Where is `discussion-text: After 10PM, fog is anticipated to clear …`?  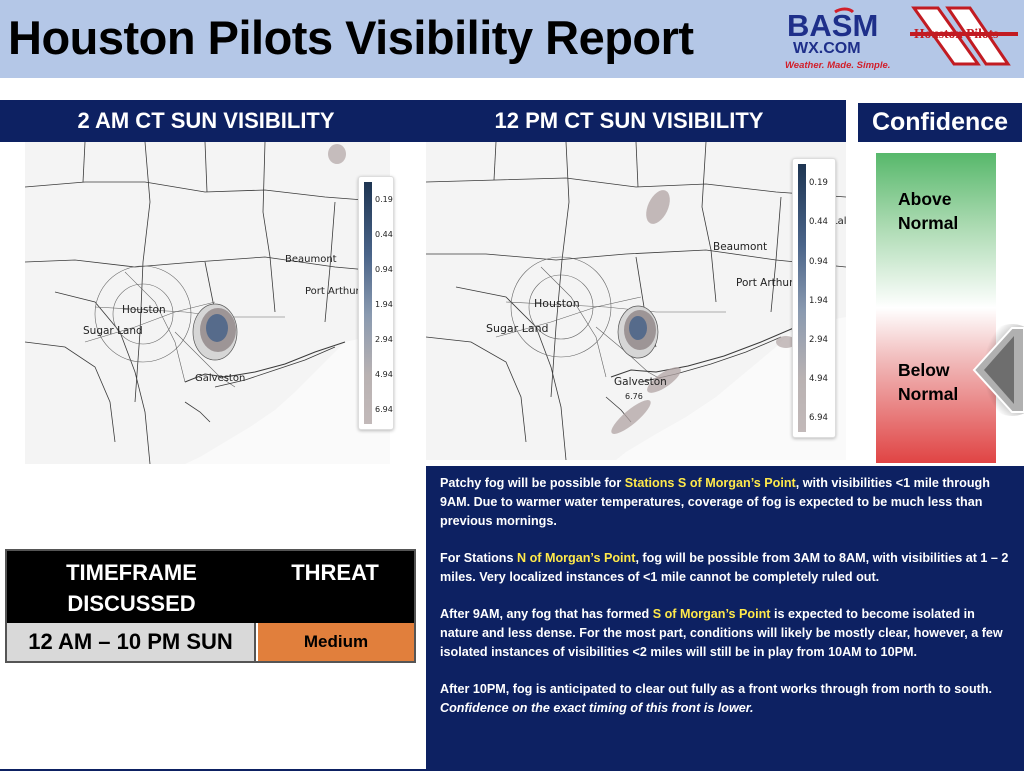 discussion-text: After 10PM, fog is anticipated to clear … is located at coordinates (716, 689).